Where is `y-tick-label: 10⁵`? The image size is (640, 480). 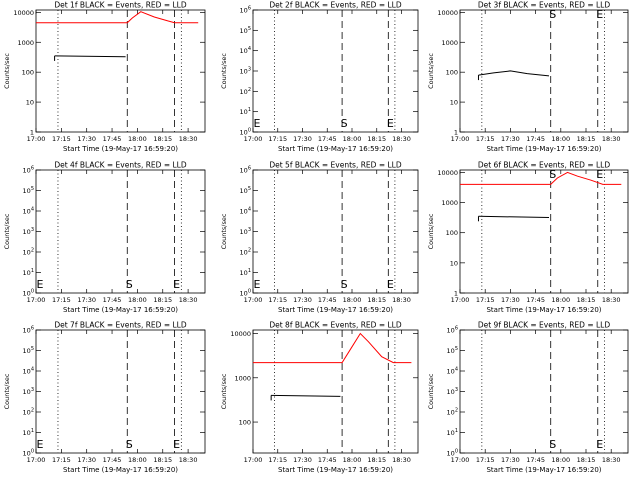 y-tick-label: 10⁵ is located at coordinates (28, 190).